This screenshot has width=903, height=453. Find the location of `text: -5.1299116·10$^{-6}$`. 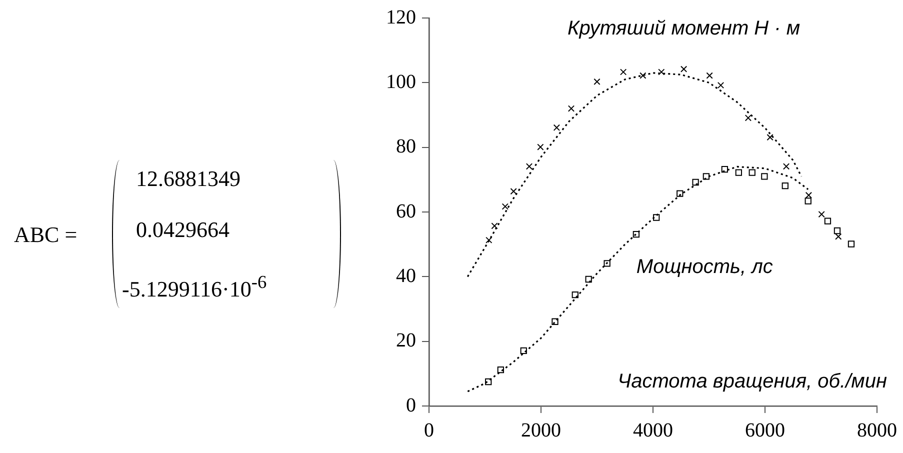

text: -5.1299116·10$^{-6}$ is located at coordinates (194, 287).